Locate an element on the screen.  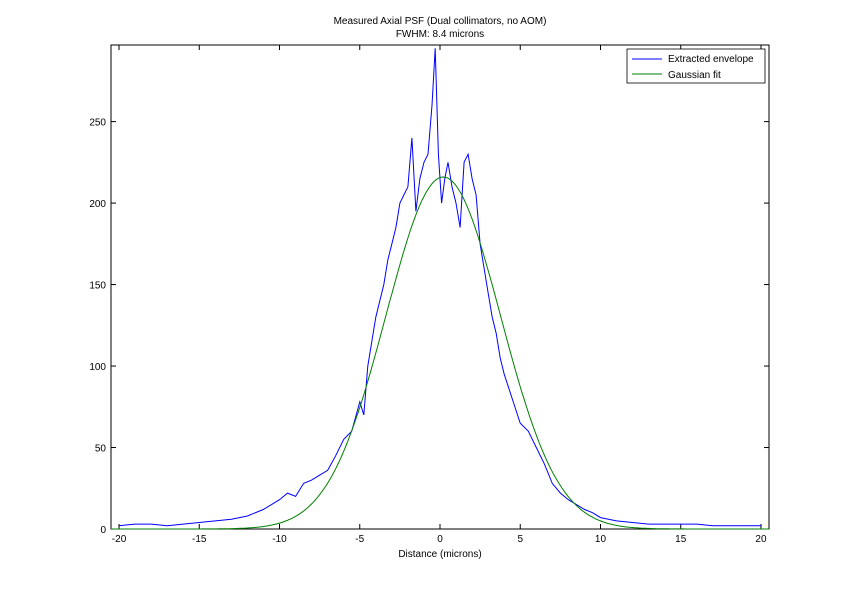
x-tick-label: 5 is located at coordinates (520, 539).